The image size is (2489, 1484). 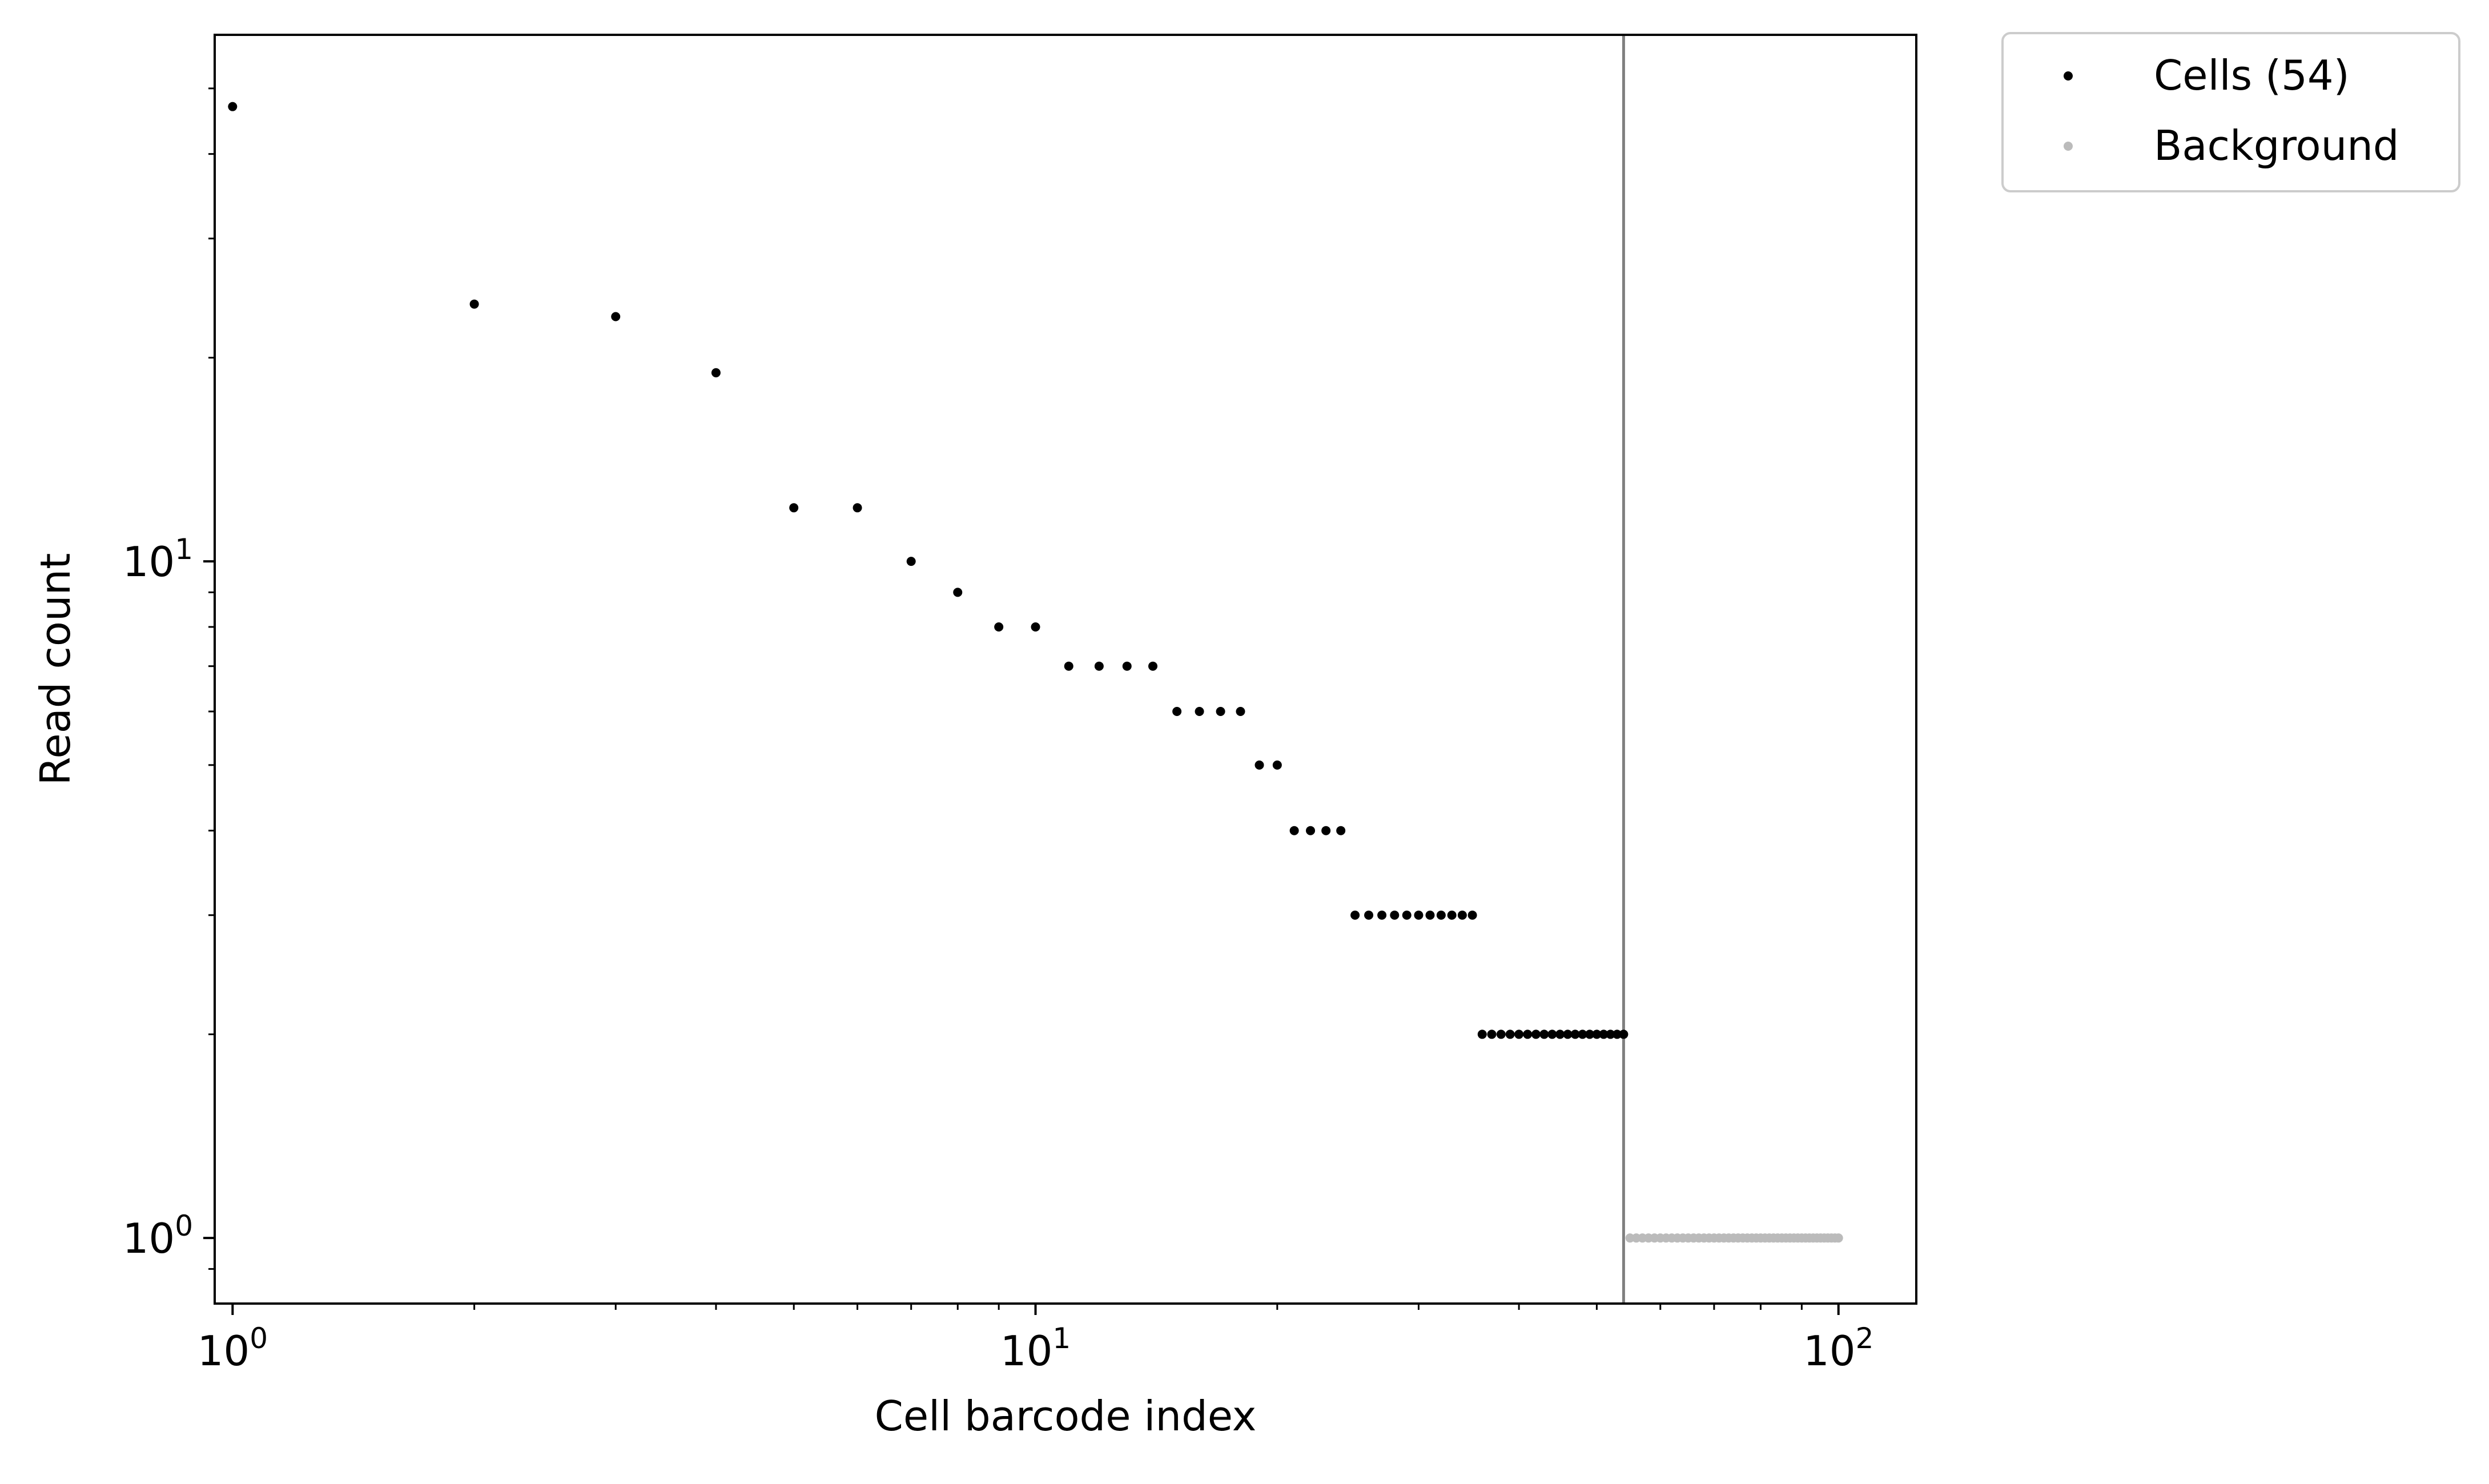 I want to click on y-tick-label: 101, so click(x=158, y=559).